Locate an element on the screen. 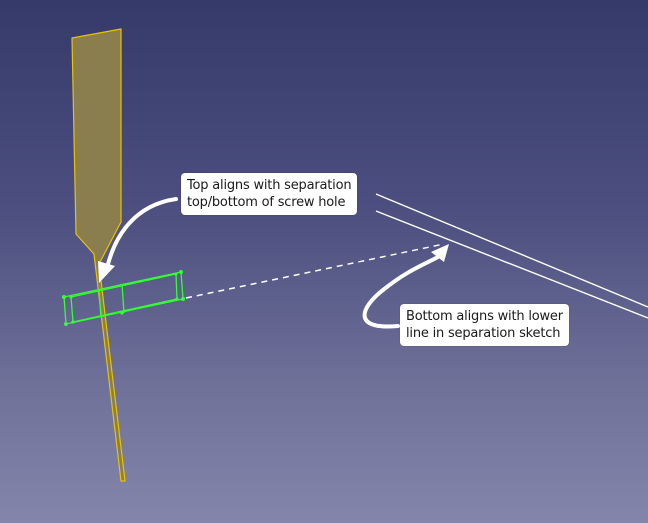 The width and height of the screenshot is (648, 523). selection-vertices is located at coordinates (123, 298).